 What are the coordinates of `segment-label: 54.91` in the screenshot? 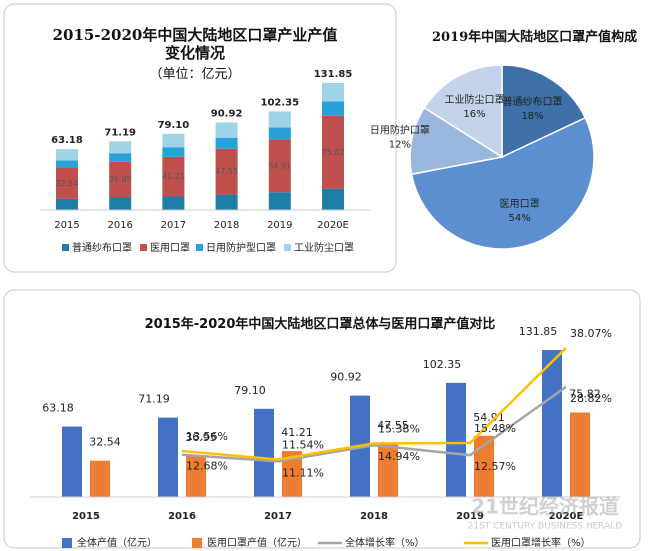 It's located at (279, 165).